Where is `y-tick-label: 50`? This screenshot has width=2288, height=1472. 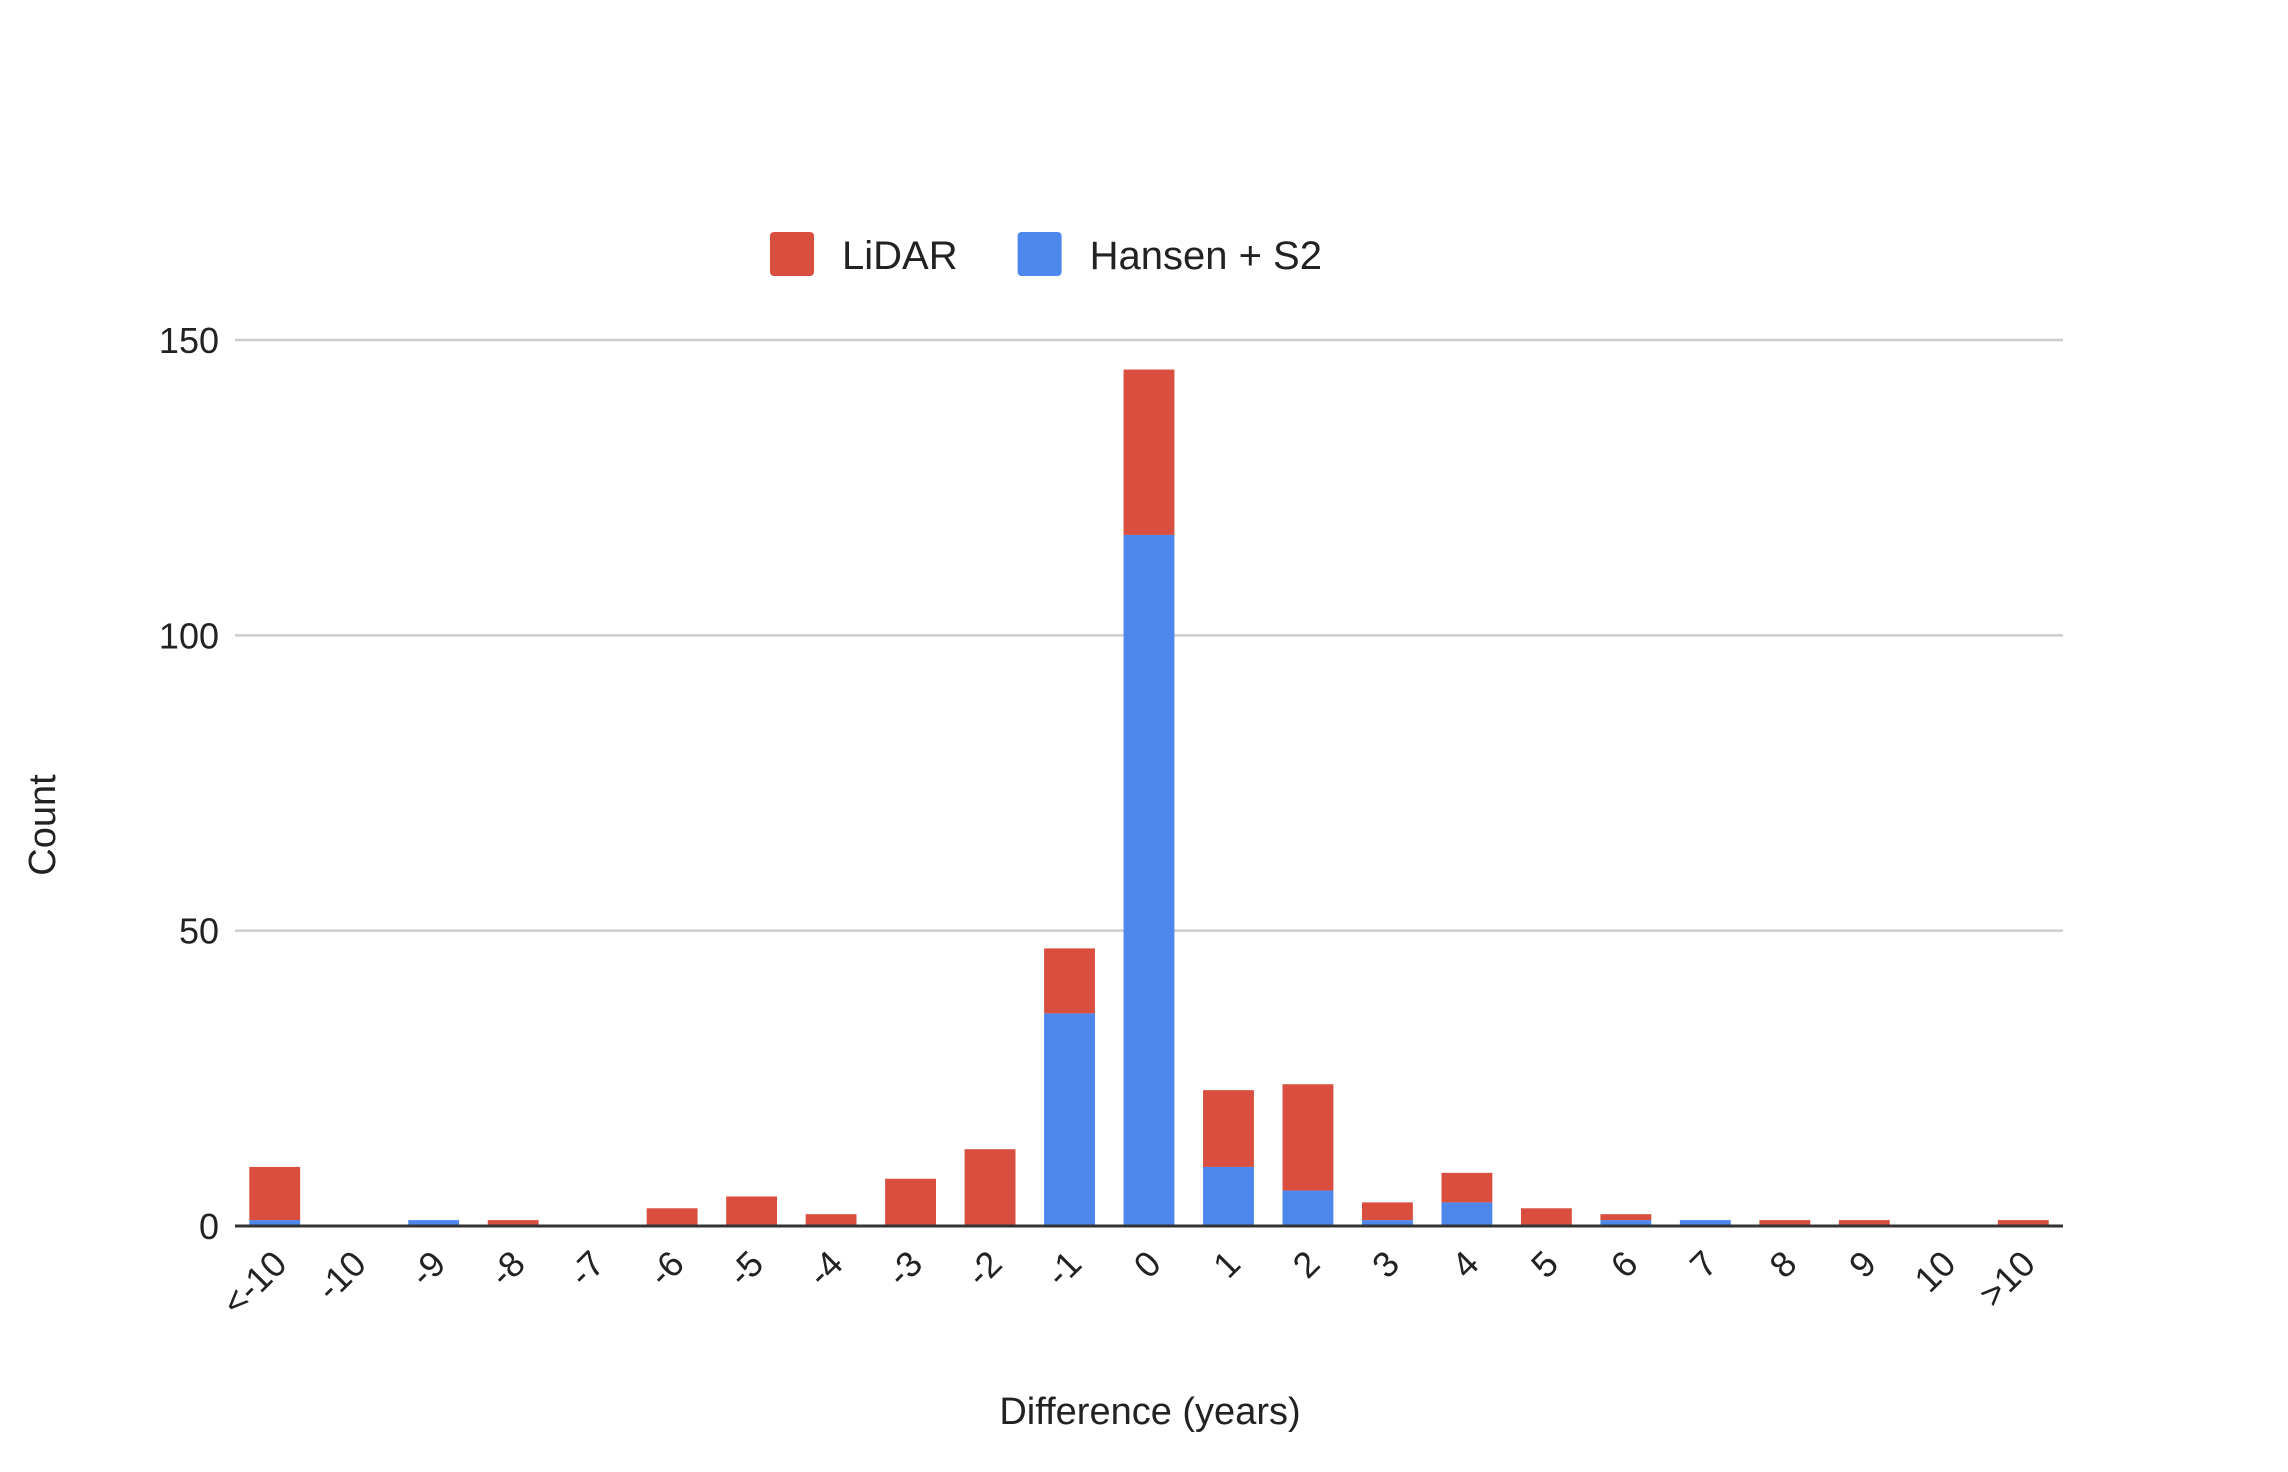
y-tick-label: 50 is located at coordinates (199, 931).